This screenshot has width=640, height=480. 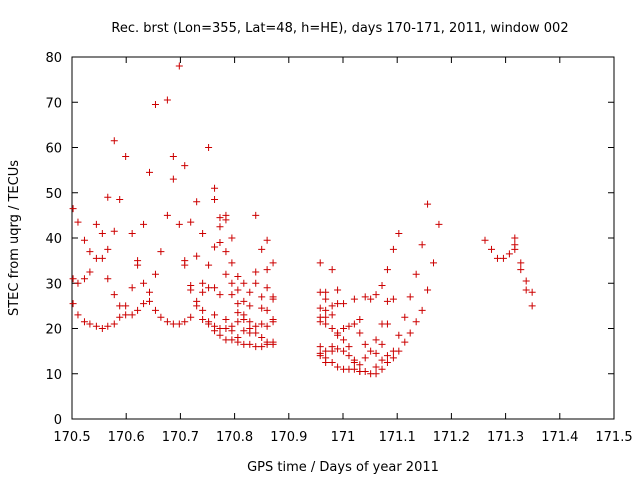 I want to click on y-tick-label: 10, so click(x=53, y=375).